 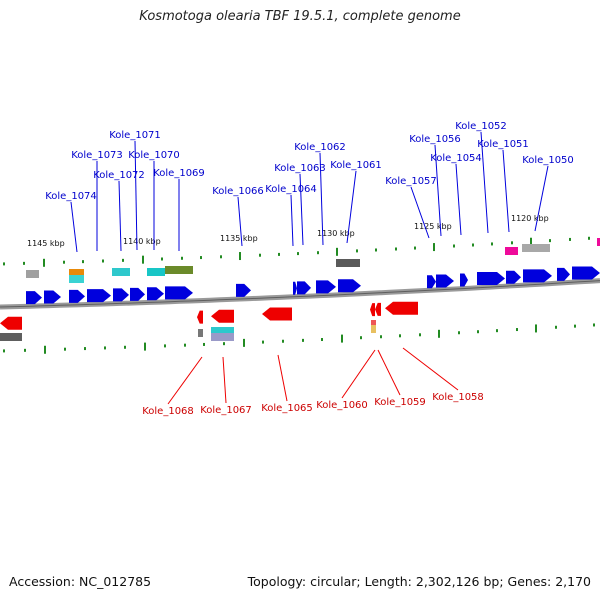 I want to click on gene-label: Kole_1056, so click(x=435, y=139).